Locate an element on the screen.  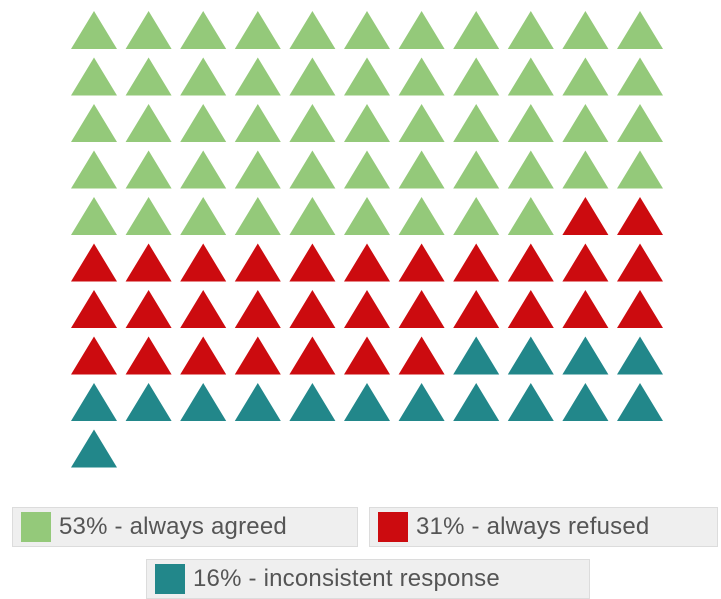
legend-item-inconsistent-response: 16% - inconsistent response is located at coordinates (368, 579).